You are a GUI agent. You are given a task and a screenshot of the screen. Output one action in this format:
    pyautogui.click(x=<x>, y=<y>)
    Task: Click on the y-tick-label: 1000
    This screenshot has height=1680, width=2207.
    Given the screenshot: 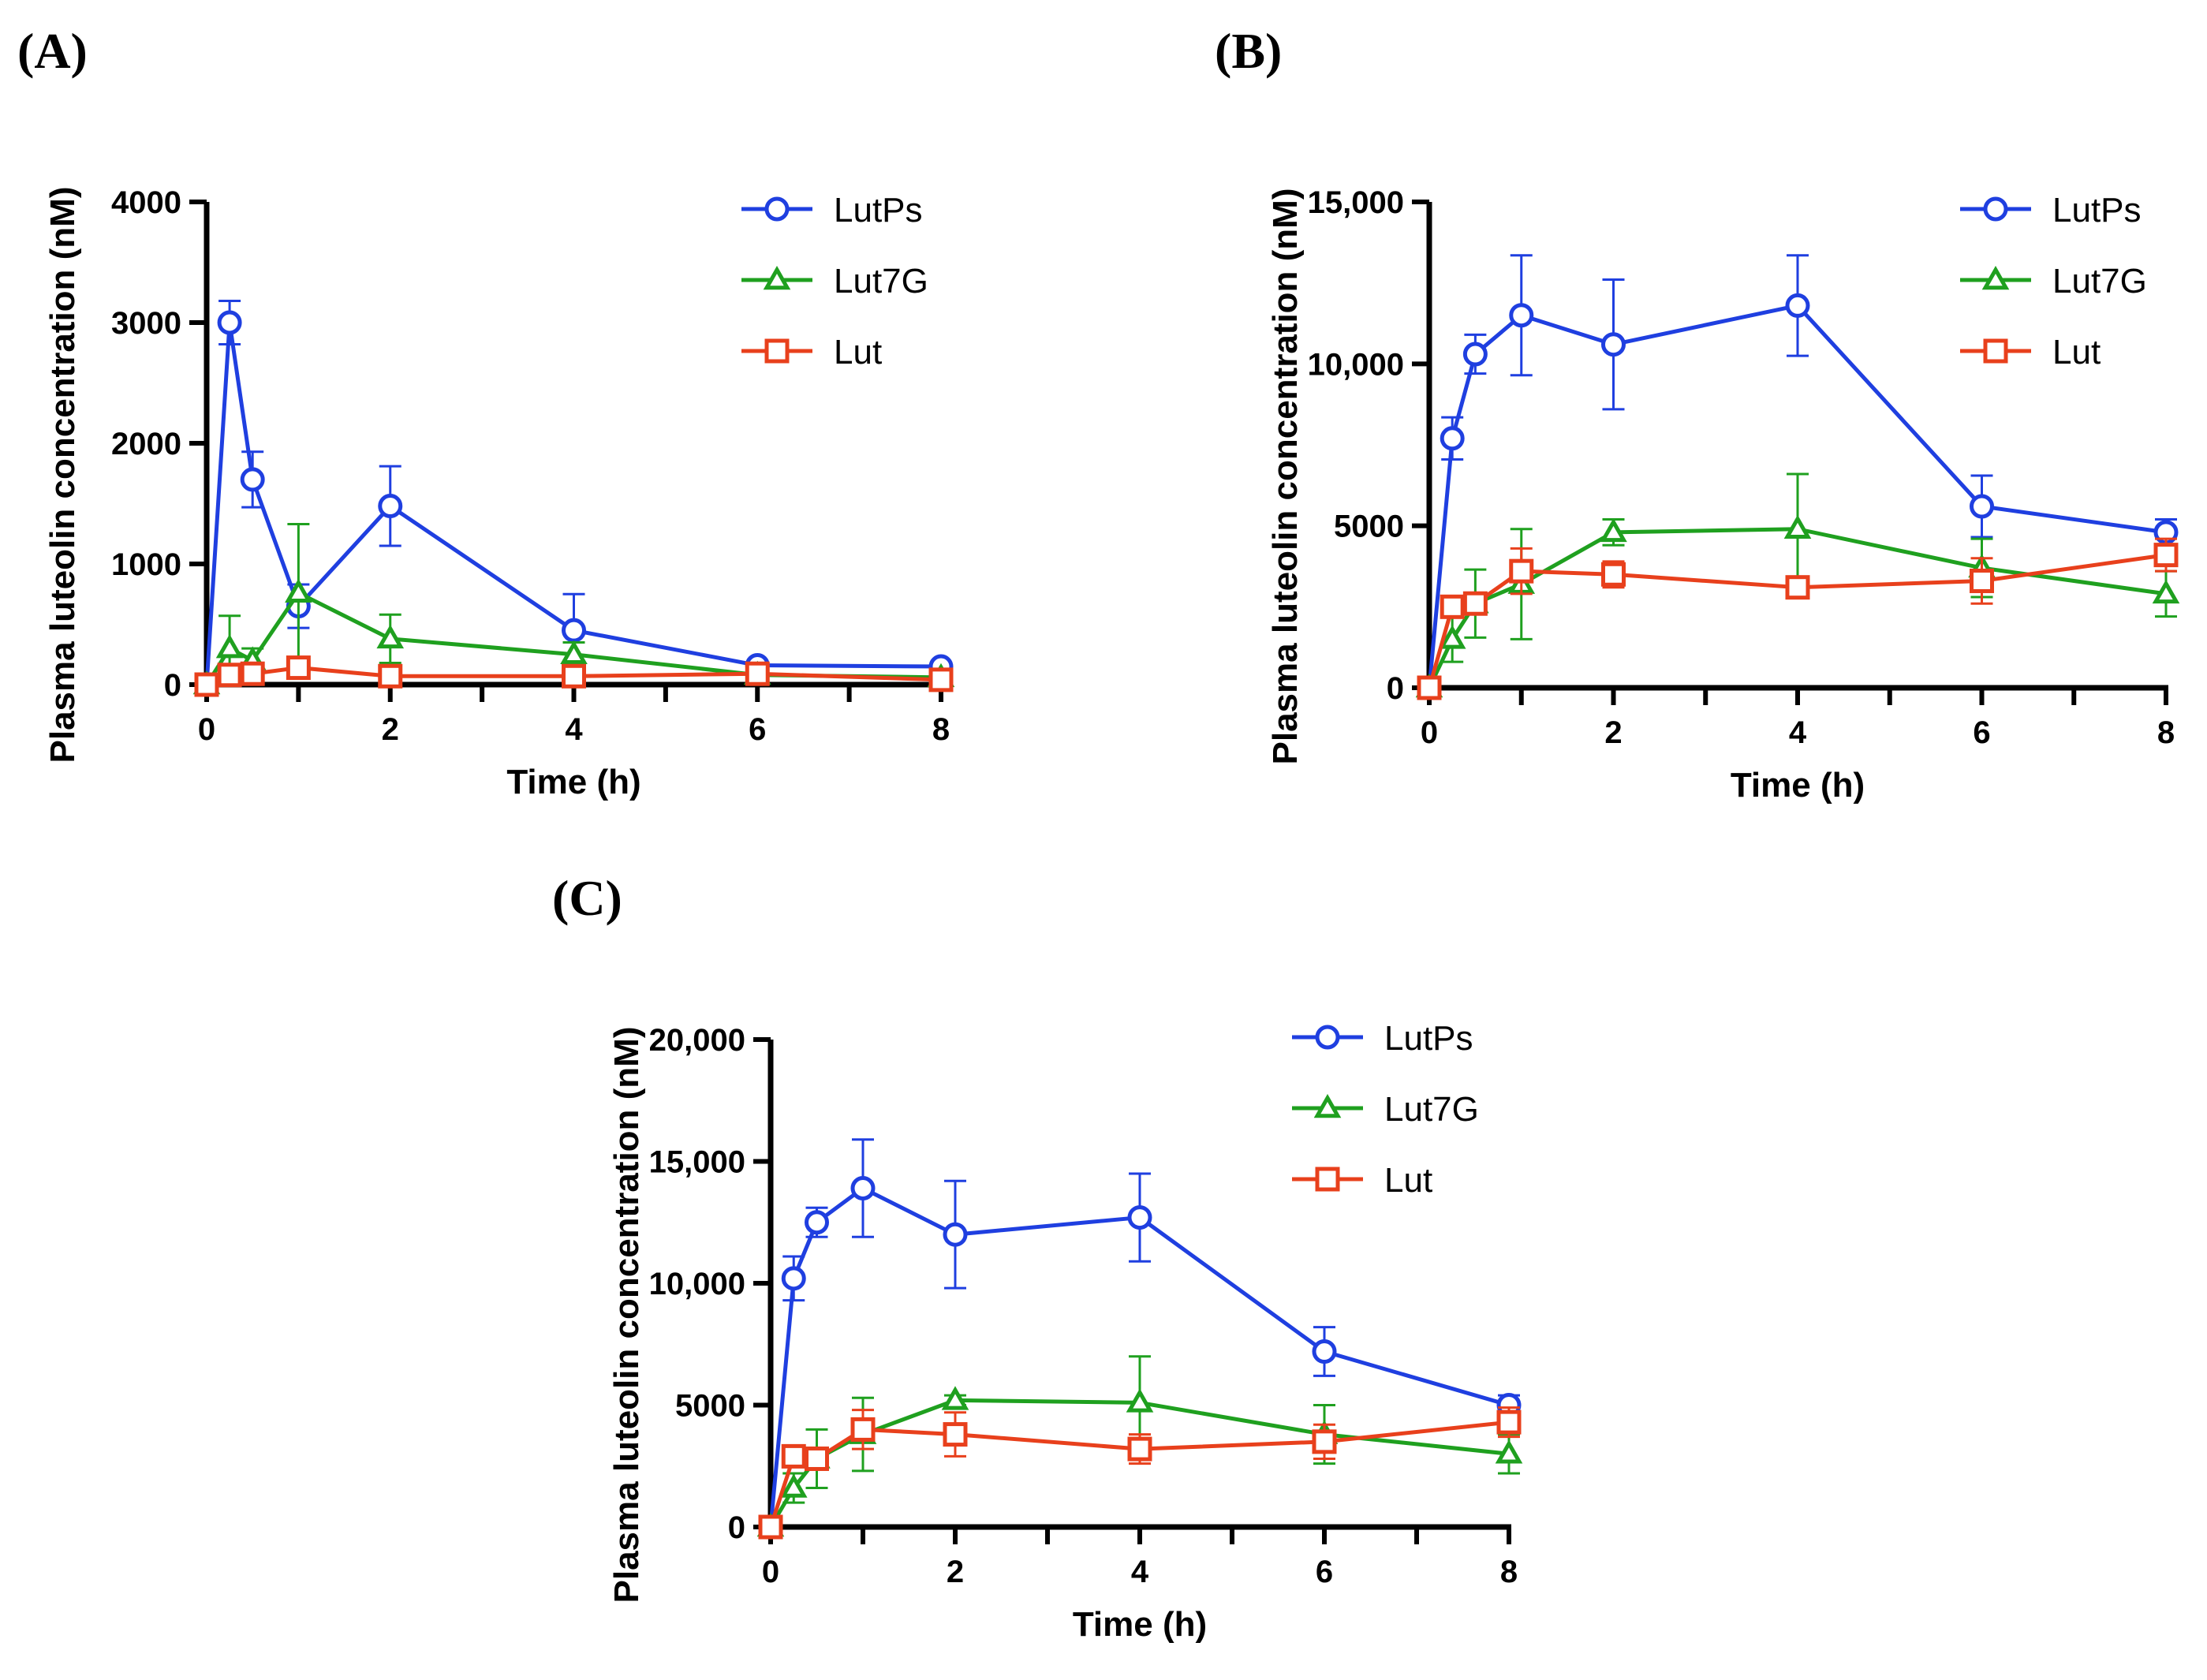 What is the action you would take?
    pyautogui.click(x=146, y=564)
    